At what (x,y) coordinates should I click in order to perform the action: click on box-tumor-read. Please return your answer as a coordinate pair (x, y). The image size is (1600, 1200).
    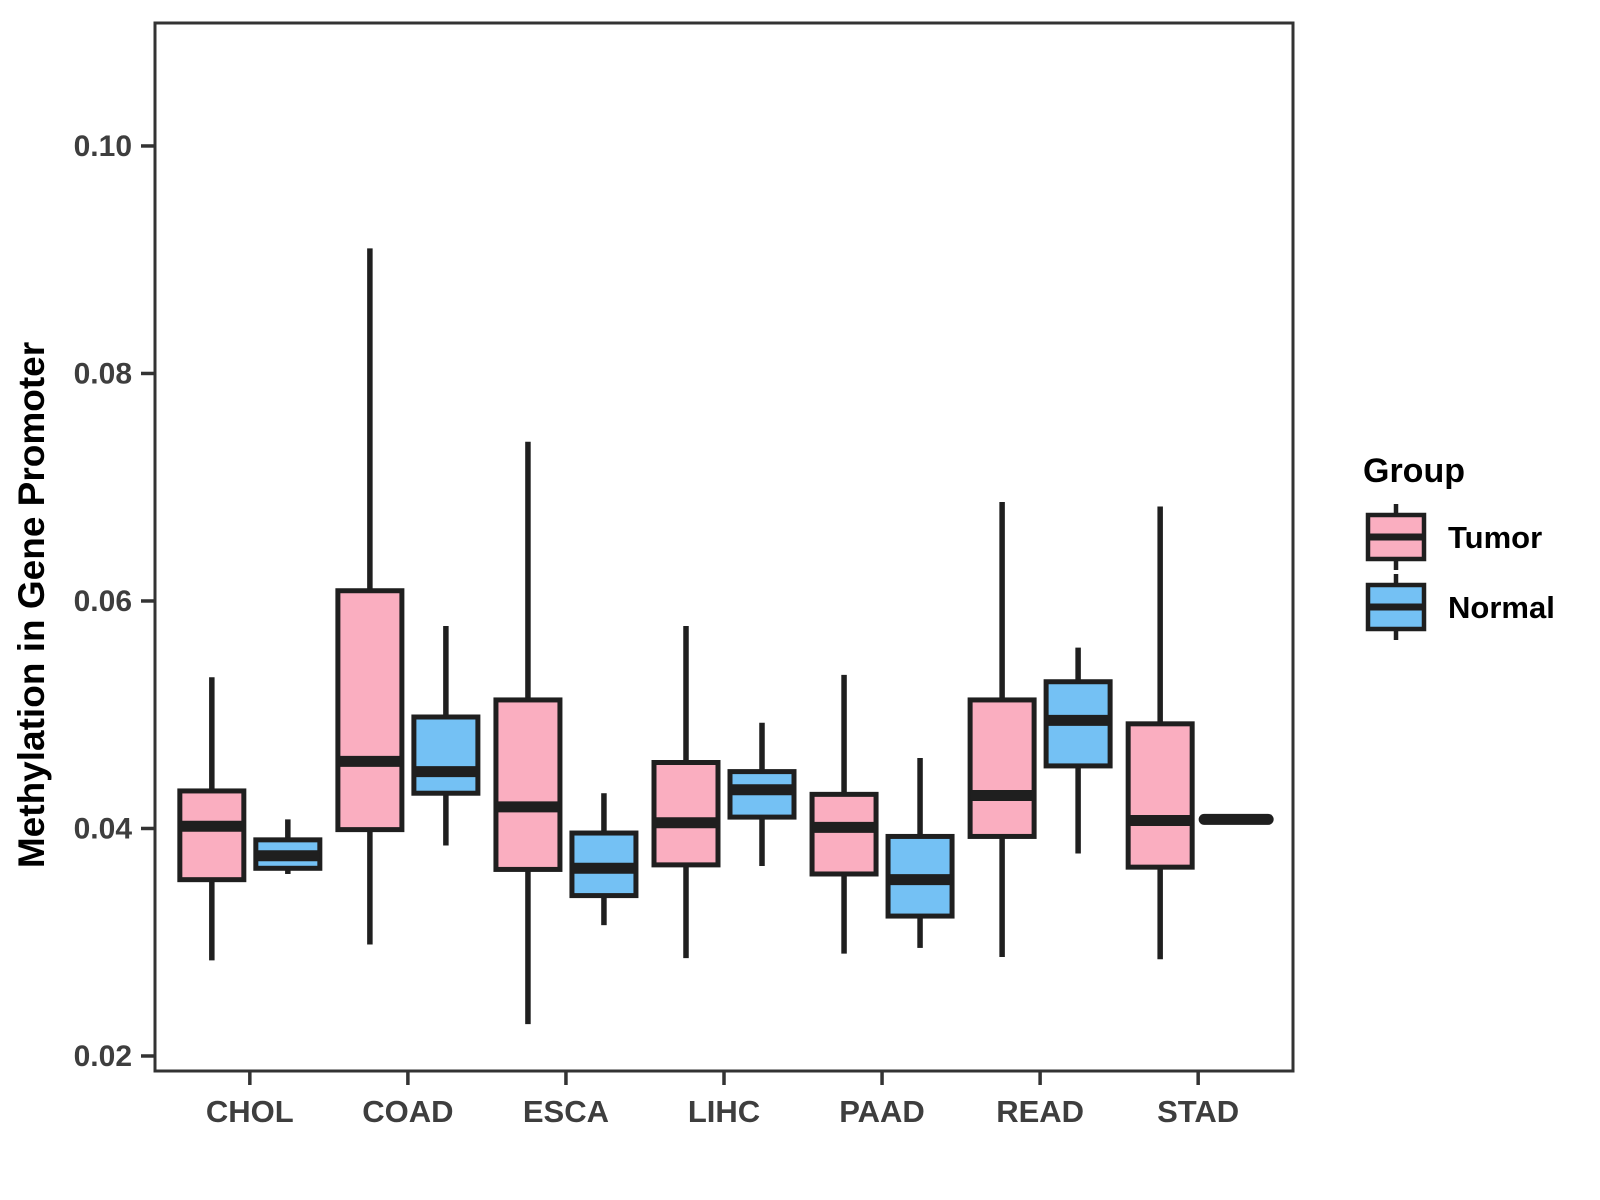
    Looking at the image, I should click on (1002, 730).